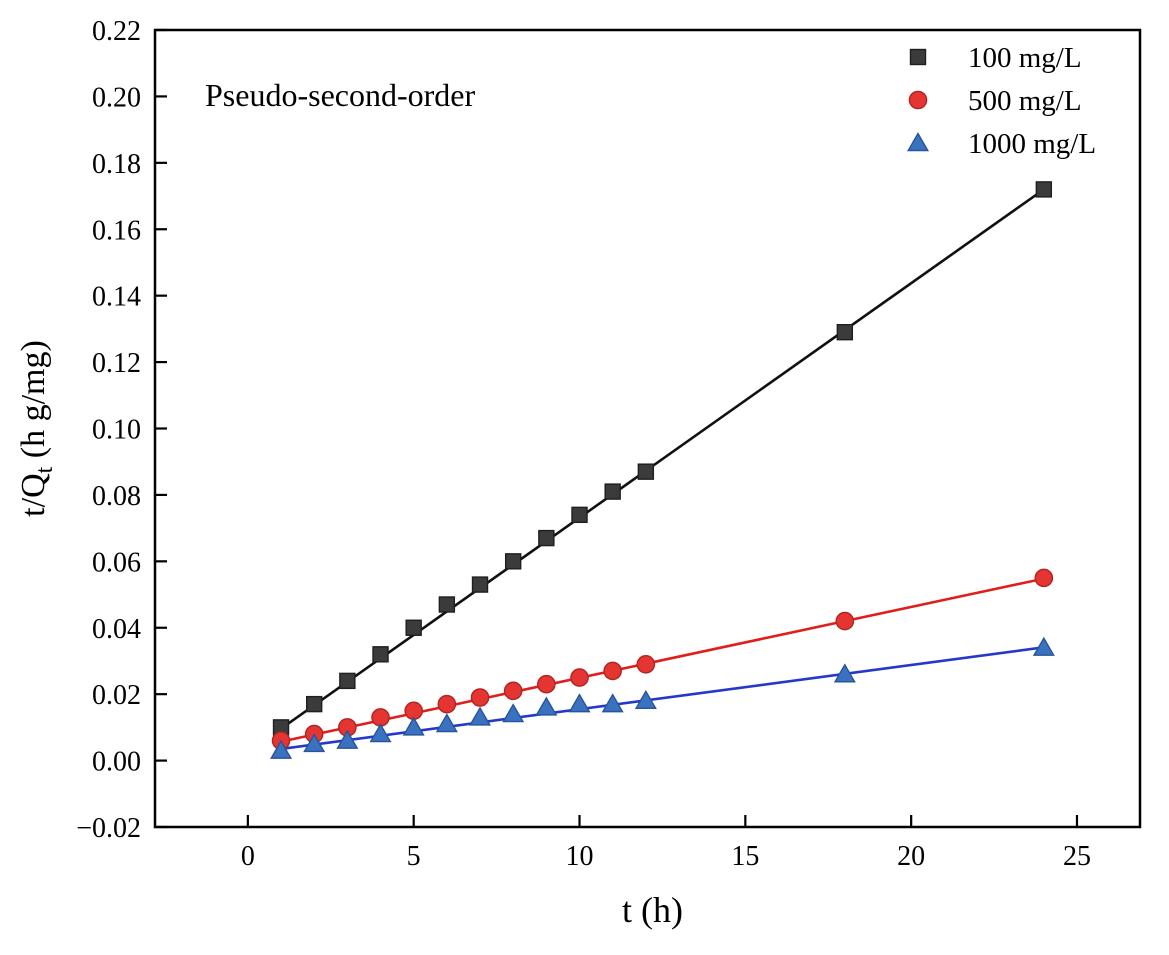  I want to click on x-axis-label: t (h), so click(652, 910).